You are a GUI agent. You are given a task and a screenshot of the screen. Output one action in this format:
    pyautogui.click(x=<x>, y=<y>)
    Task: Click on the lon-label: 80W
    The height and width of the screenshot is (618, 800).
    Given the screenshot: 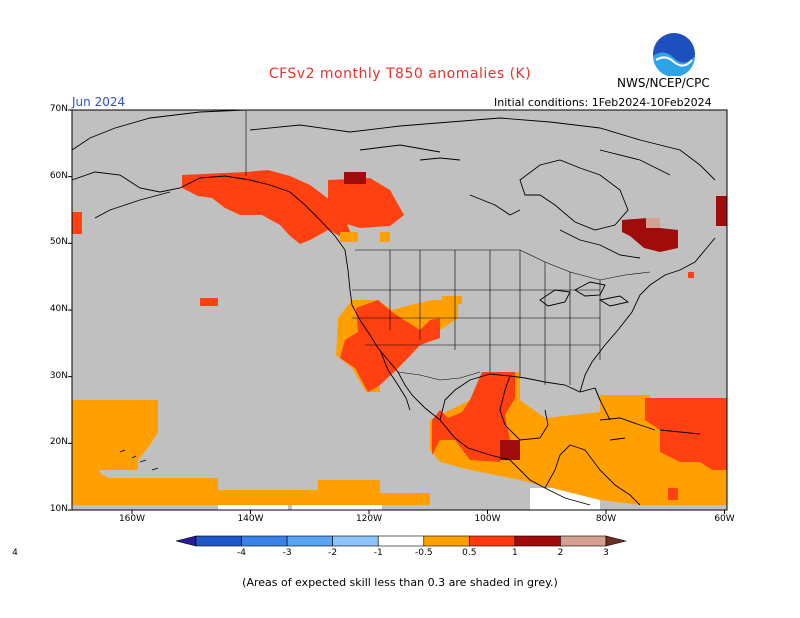 What is the action you would take?
    pyautogui.click(x=606, y=519)
    